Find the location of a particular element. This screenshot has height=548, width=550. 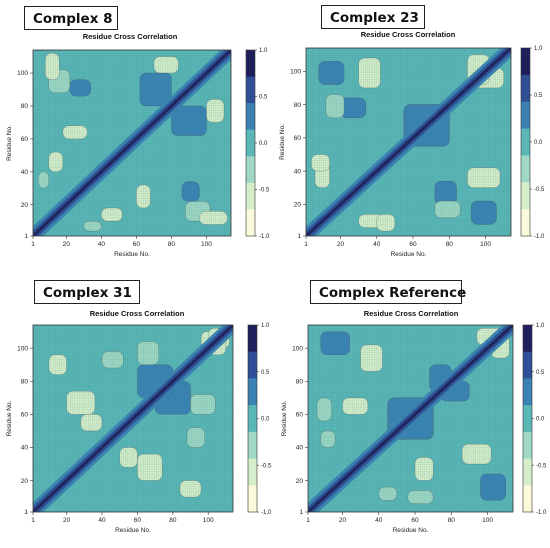

panel-label: Complex Reference is located at coordinates (388, 292).